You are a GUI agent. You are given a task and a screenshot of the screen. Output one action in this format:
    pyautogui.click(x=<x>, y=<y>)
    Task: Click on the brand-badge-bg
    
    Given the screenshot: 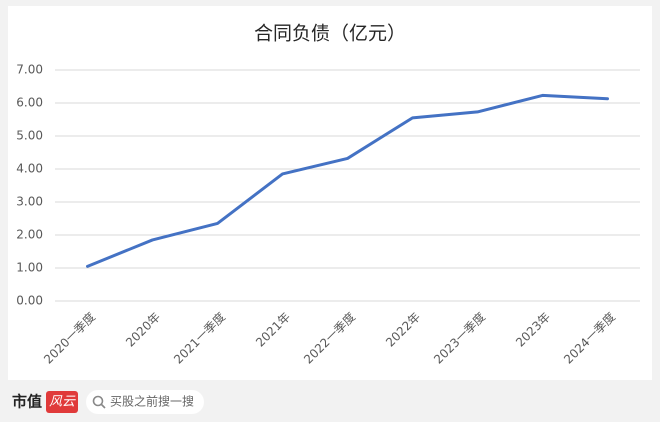 What is the action you would take?
    pyautogui.click(x=62, y=402)
    